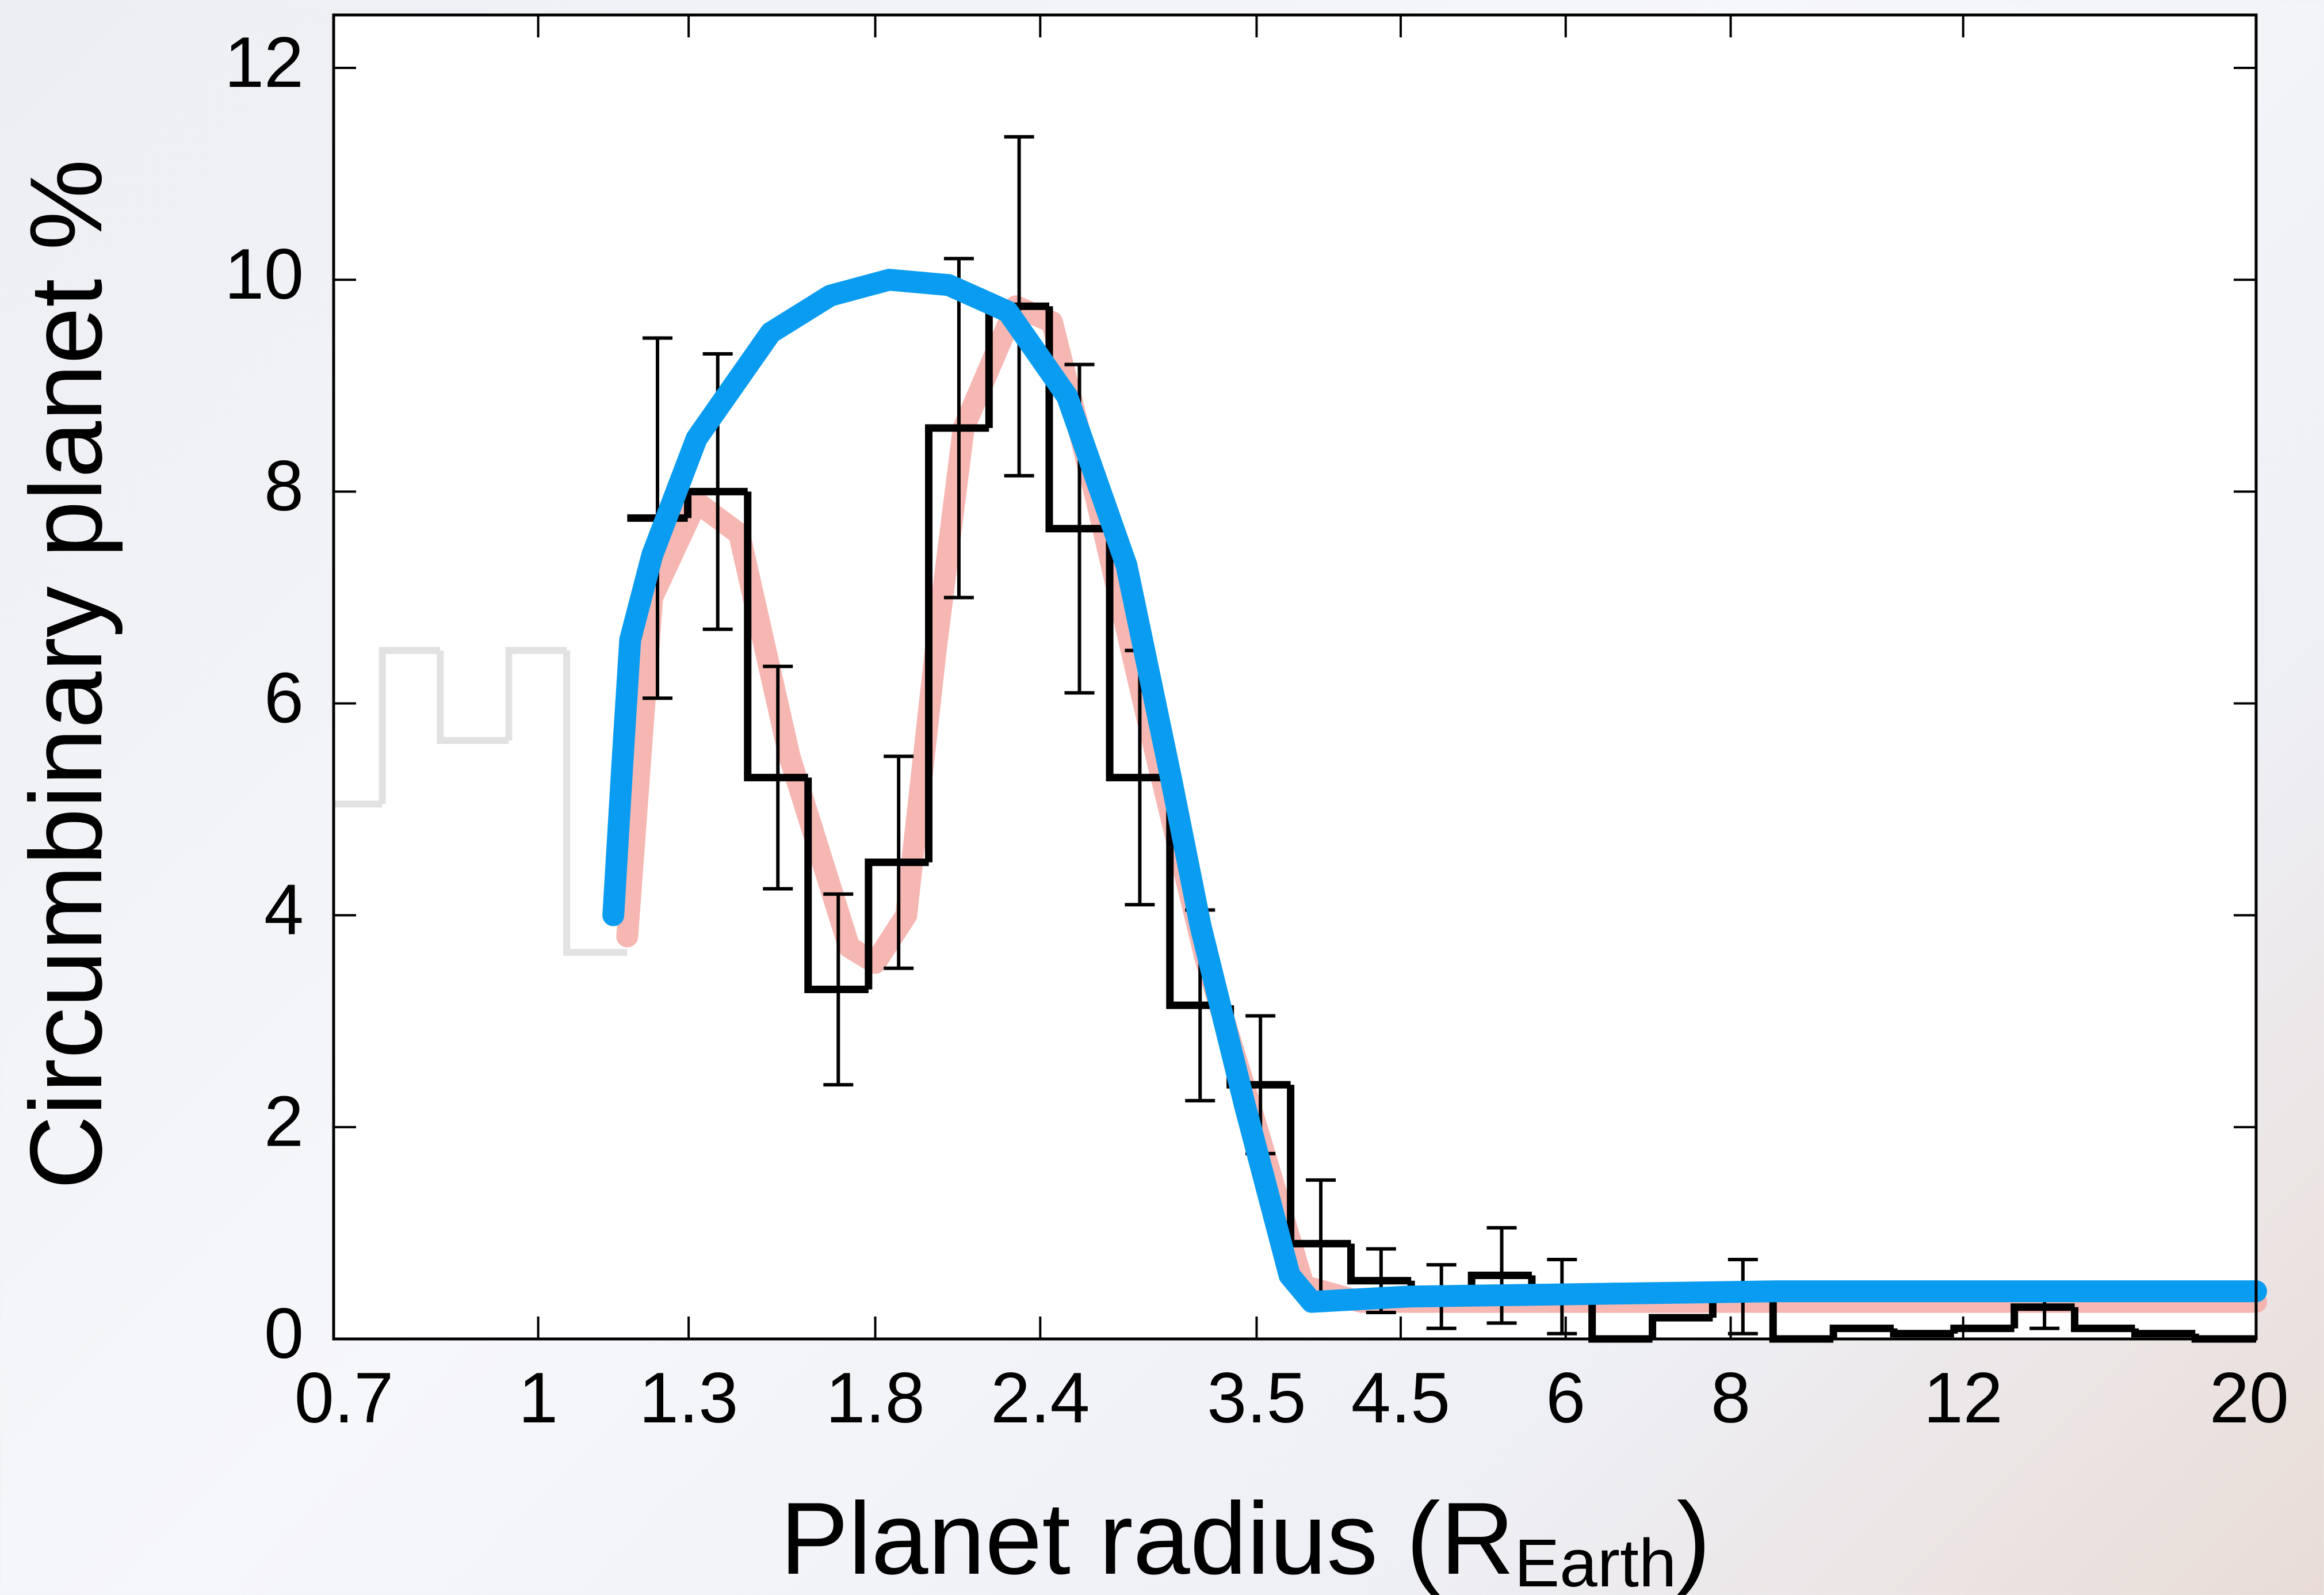 This screenshot has height=1595, width=2324. I want to click on x-tick-label: 1, so click(538, 1398).